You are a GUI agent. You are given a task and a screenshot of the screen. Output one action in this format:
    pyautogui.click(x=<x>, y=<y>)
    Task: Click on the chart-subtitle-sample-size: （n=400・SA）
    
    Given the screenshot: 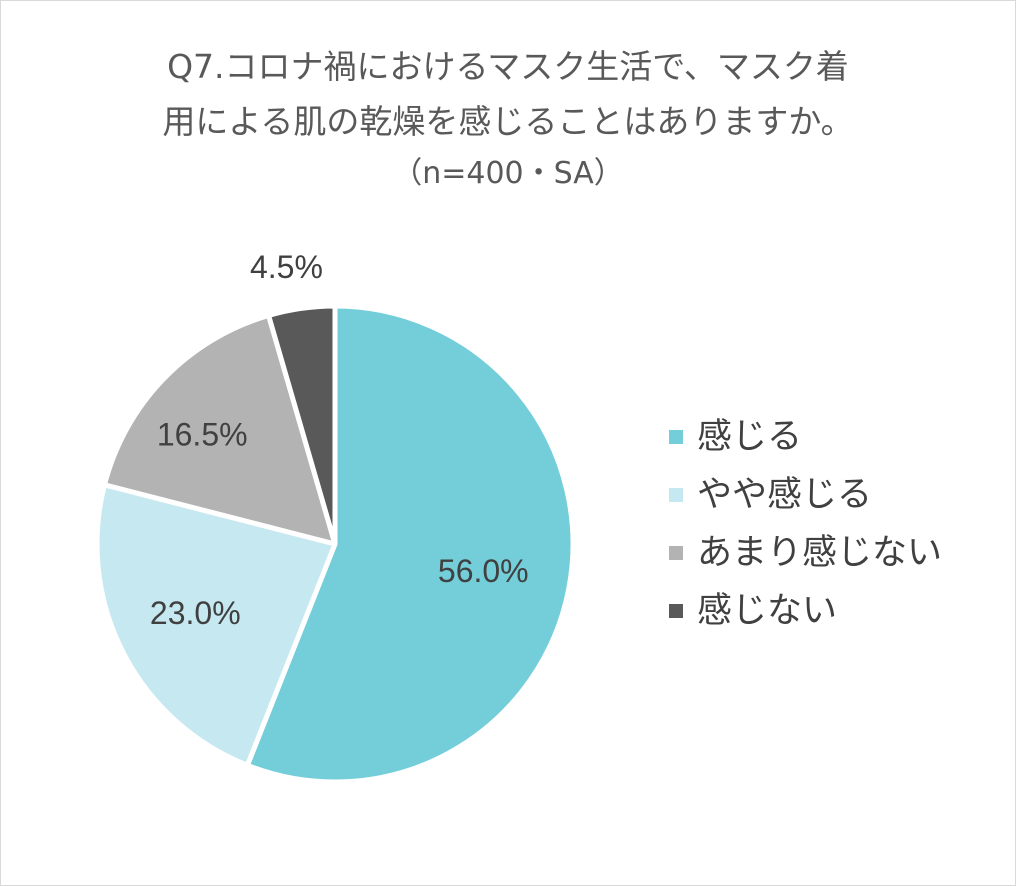 What is the action you would take?
    pyautogui.click(x=508, y=173)
    